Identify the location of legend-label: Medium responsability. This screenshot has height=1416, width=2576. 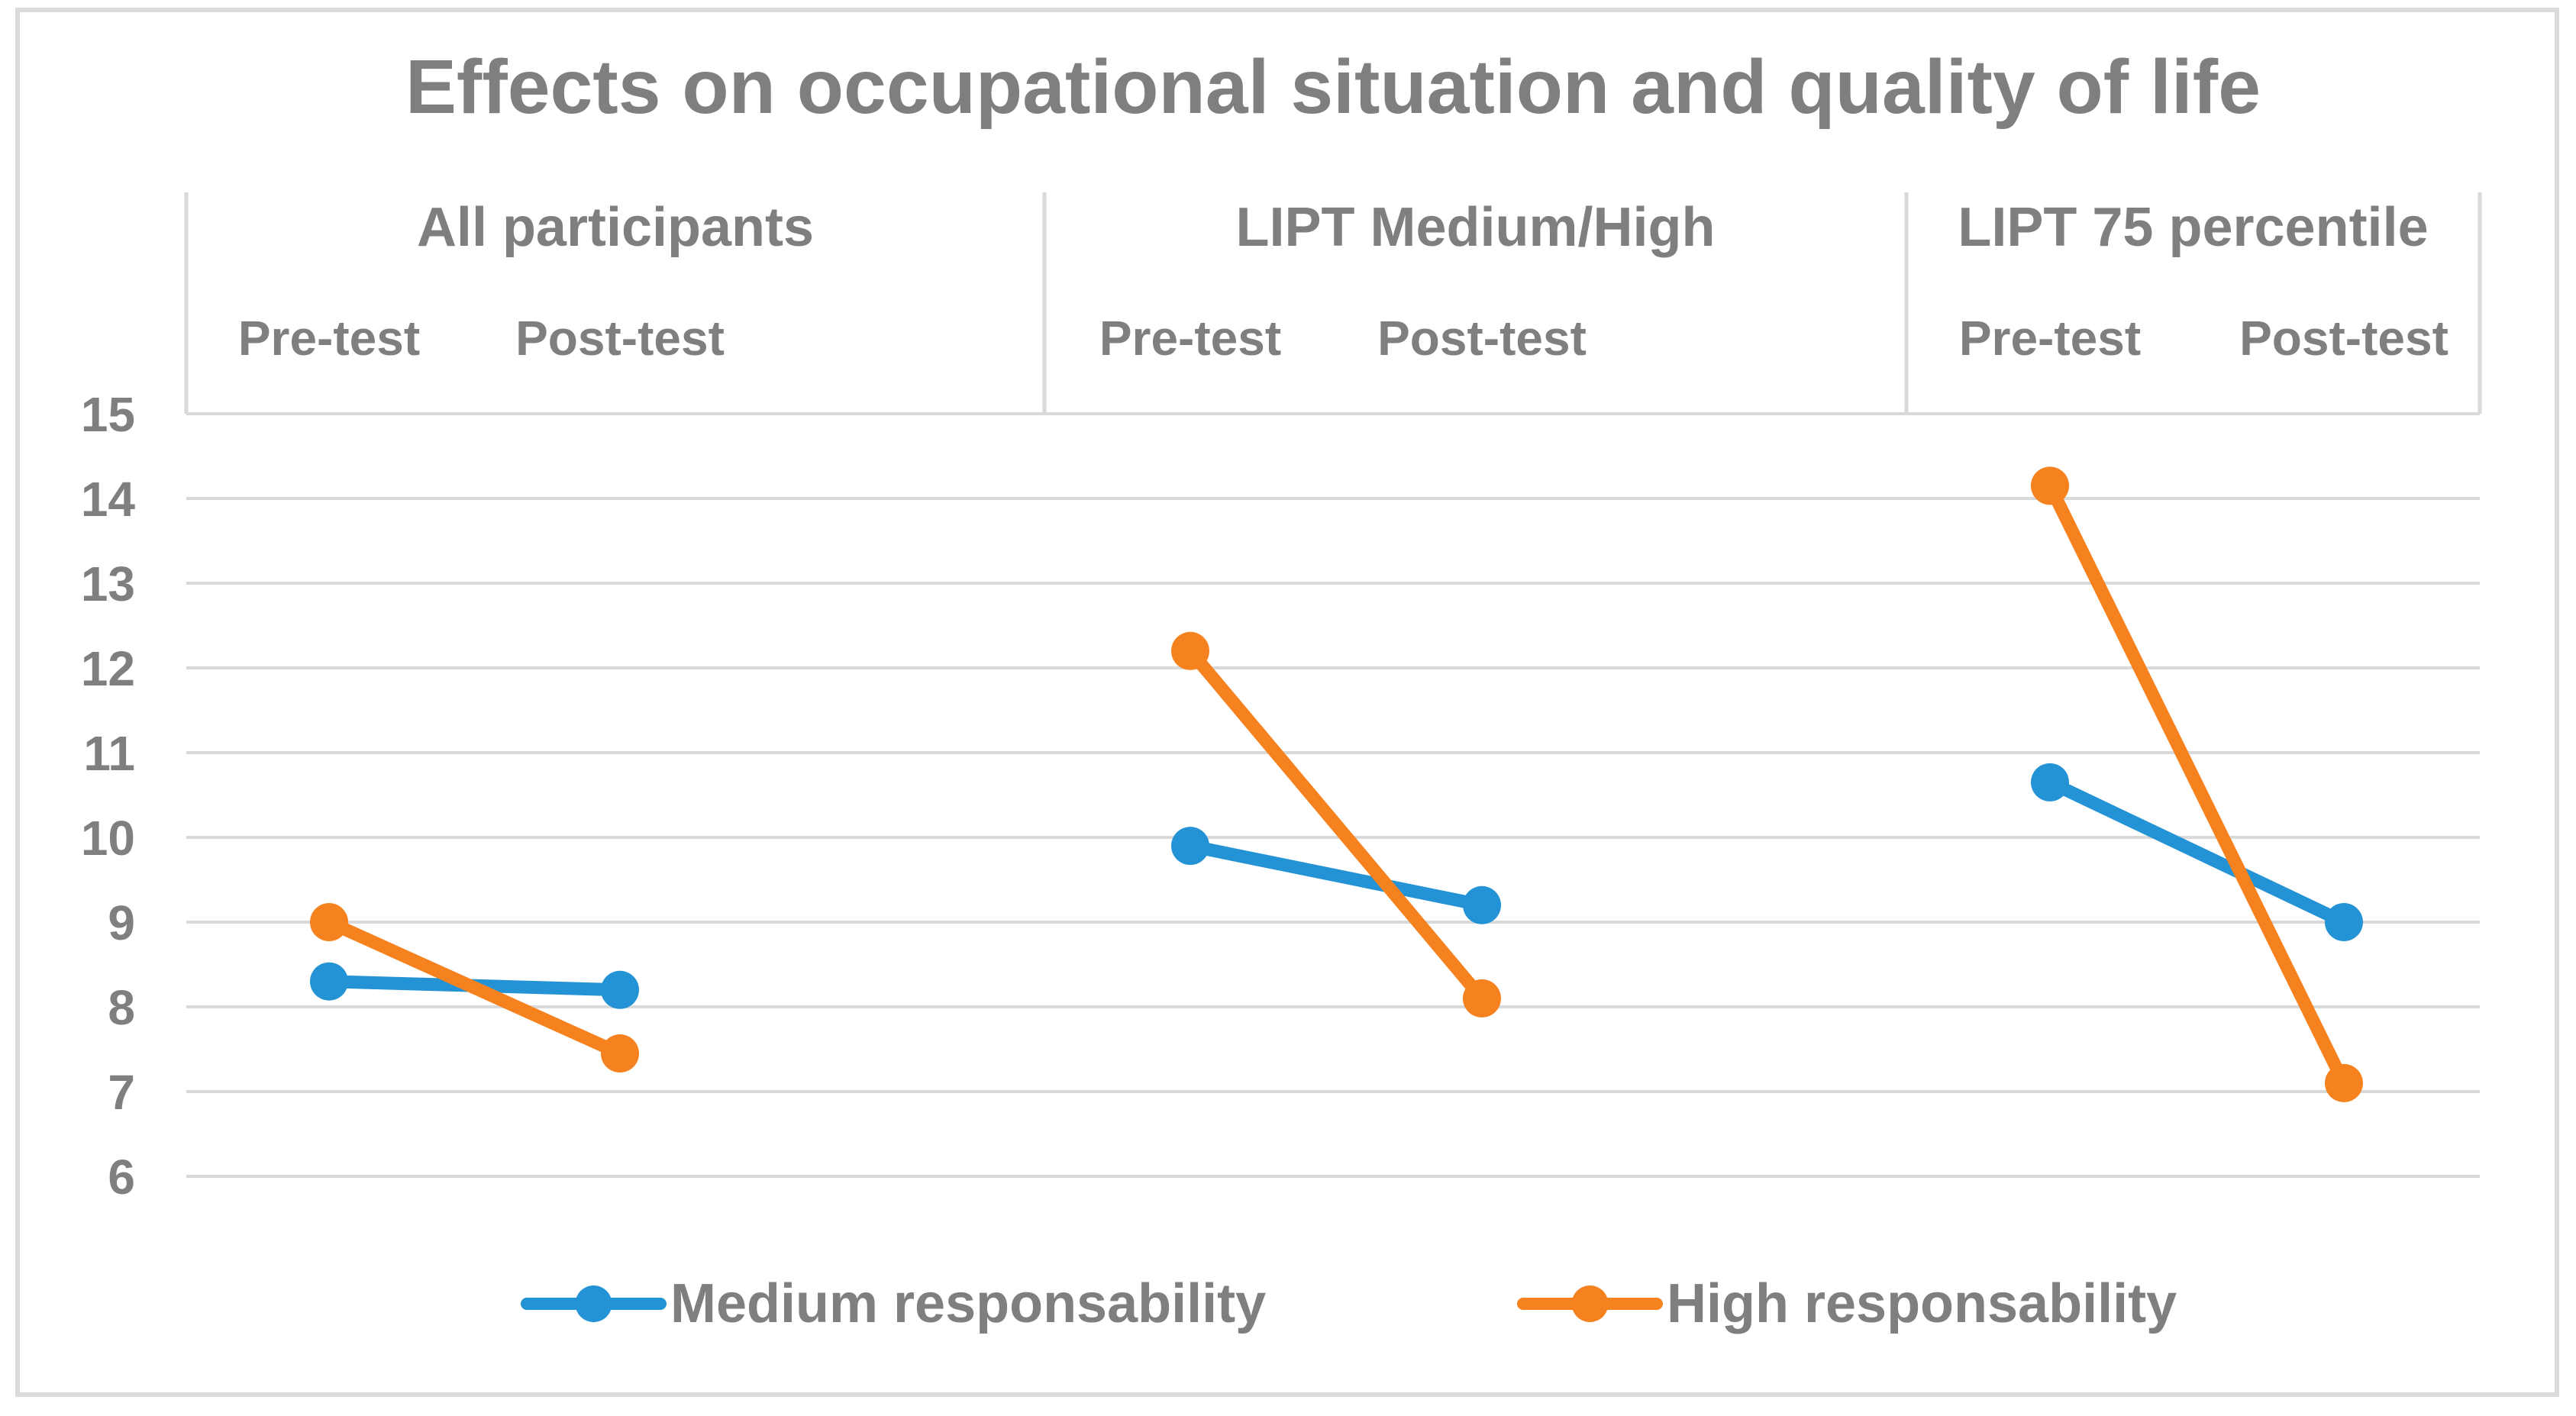
(968, 1304).